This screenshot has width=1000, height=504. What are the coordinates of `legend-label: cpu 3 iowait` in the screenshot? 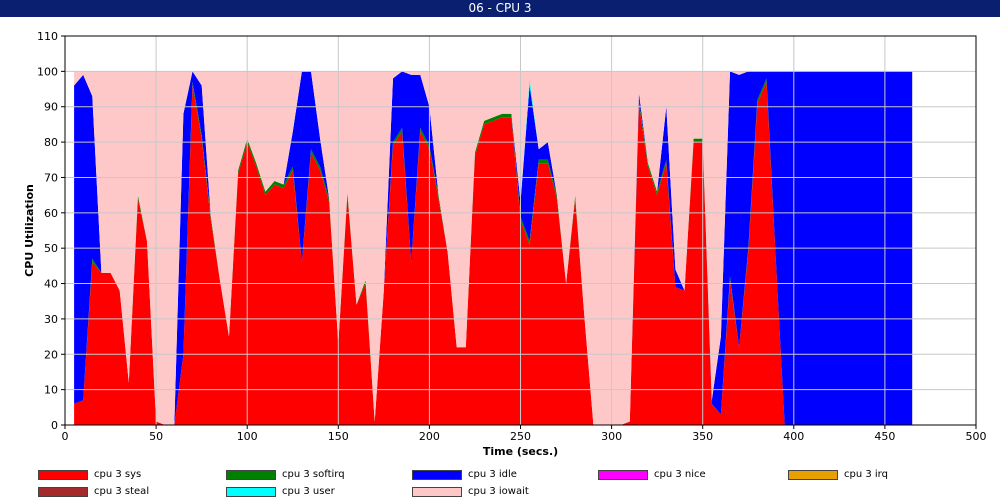 It's located at (498, 491).